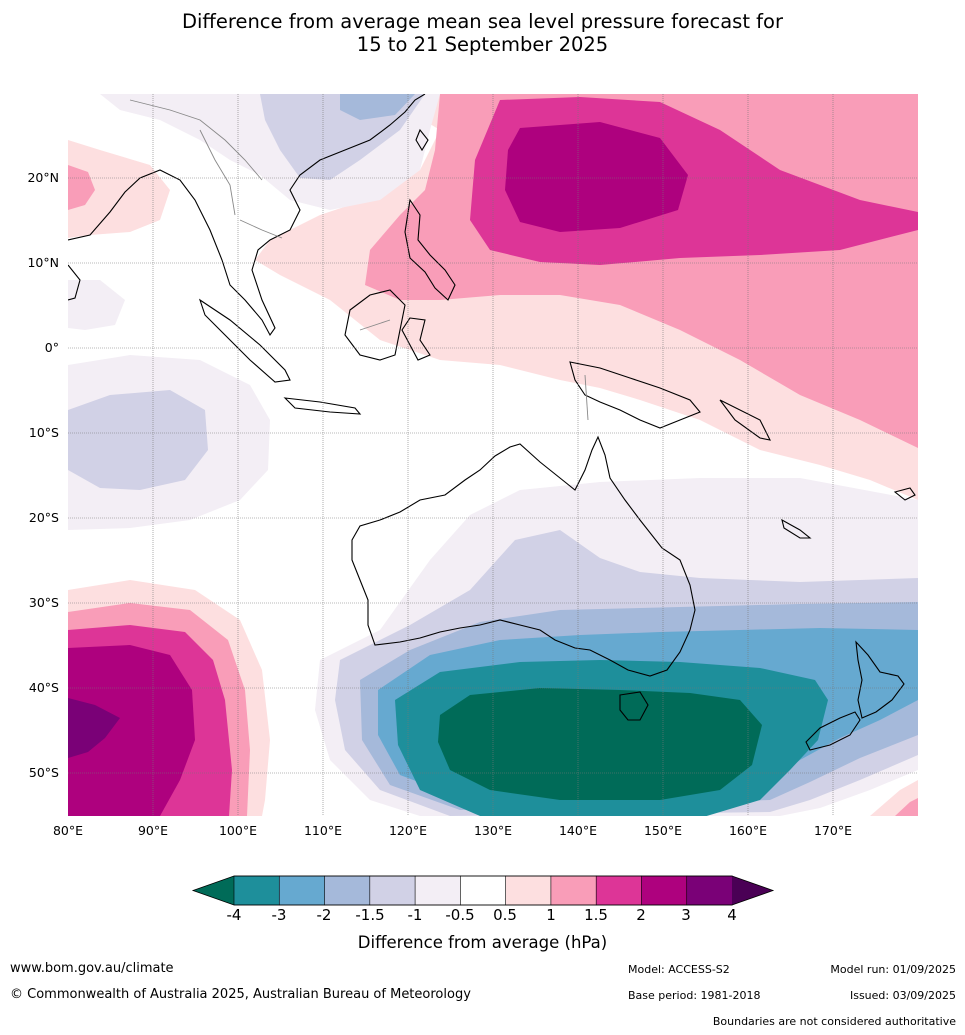 The height and width of the screenshot is (1035, 965). I want to click on lat-label-20n: 20°N, so click(43, 177).